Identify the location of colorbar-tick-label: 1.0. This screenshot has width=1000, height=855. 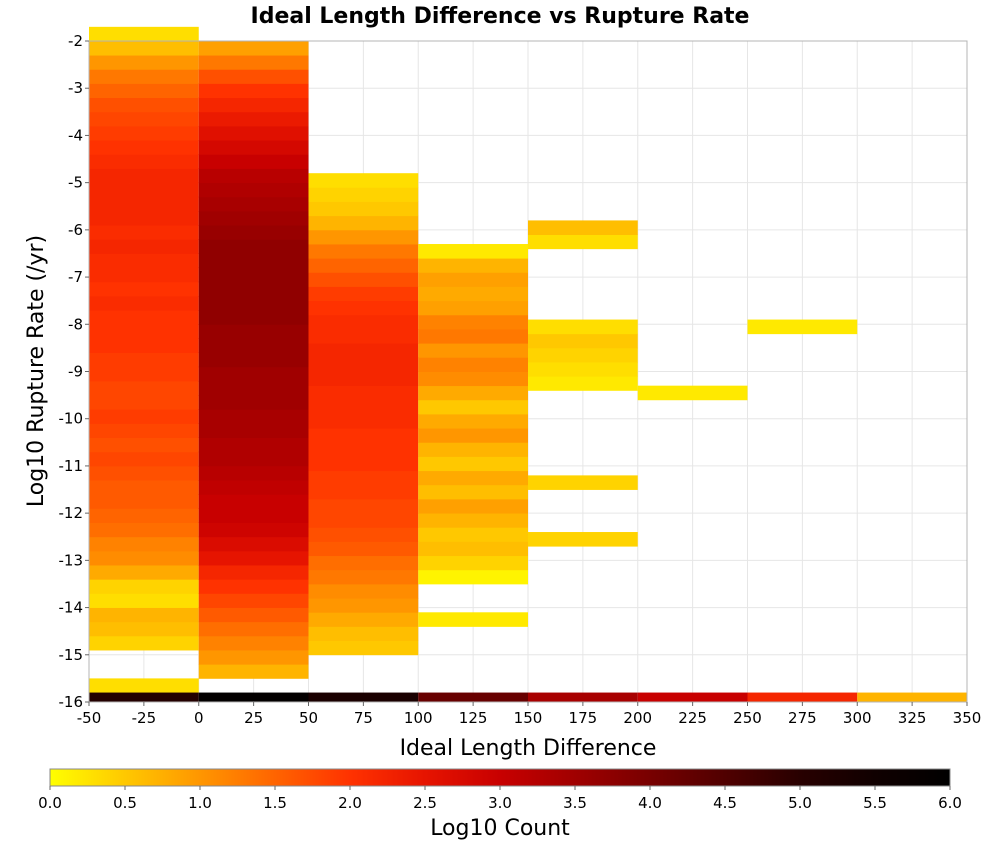
(200, 803).